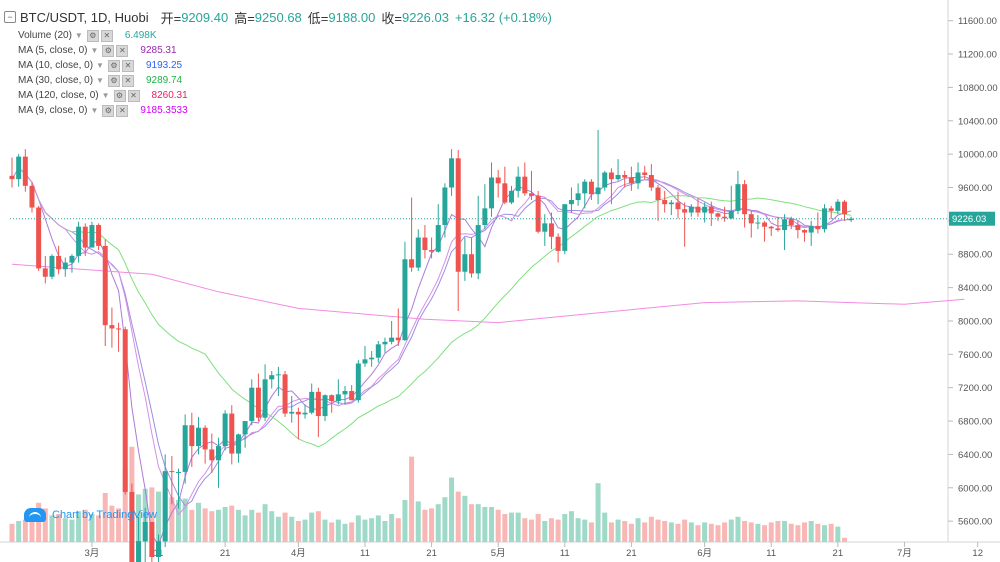  I want to click on y-tick-label: 5600.00, so click(975, 522).